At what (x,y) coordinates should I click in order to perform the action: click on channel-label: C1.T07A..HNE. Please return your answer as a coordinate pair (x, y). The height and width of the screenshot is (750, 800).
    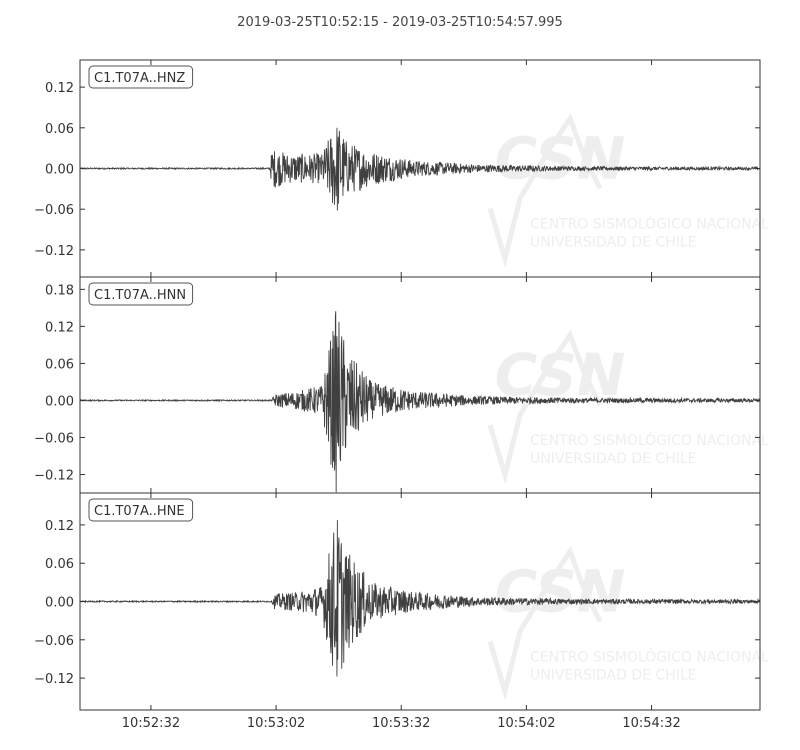
    Looking at the image, I should click on (139, 511).